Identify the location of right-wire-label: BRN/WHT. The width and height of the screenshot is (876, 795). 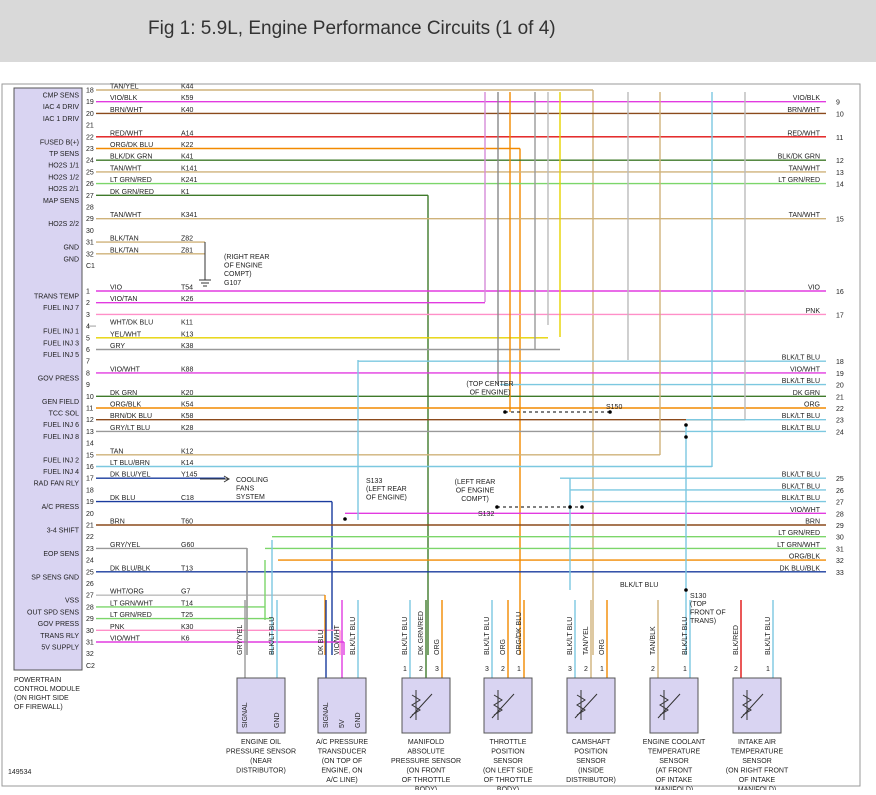
(803, 110).